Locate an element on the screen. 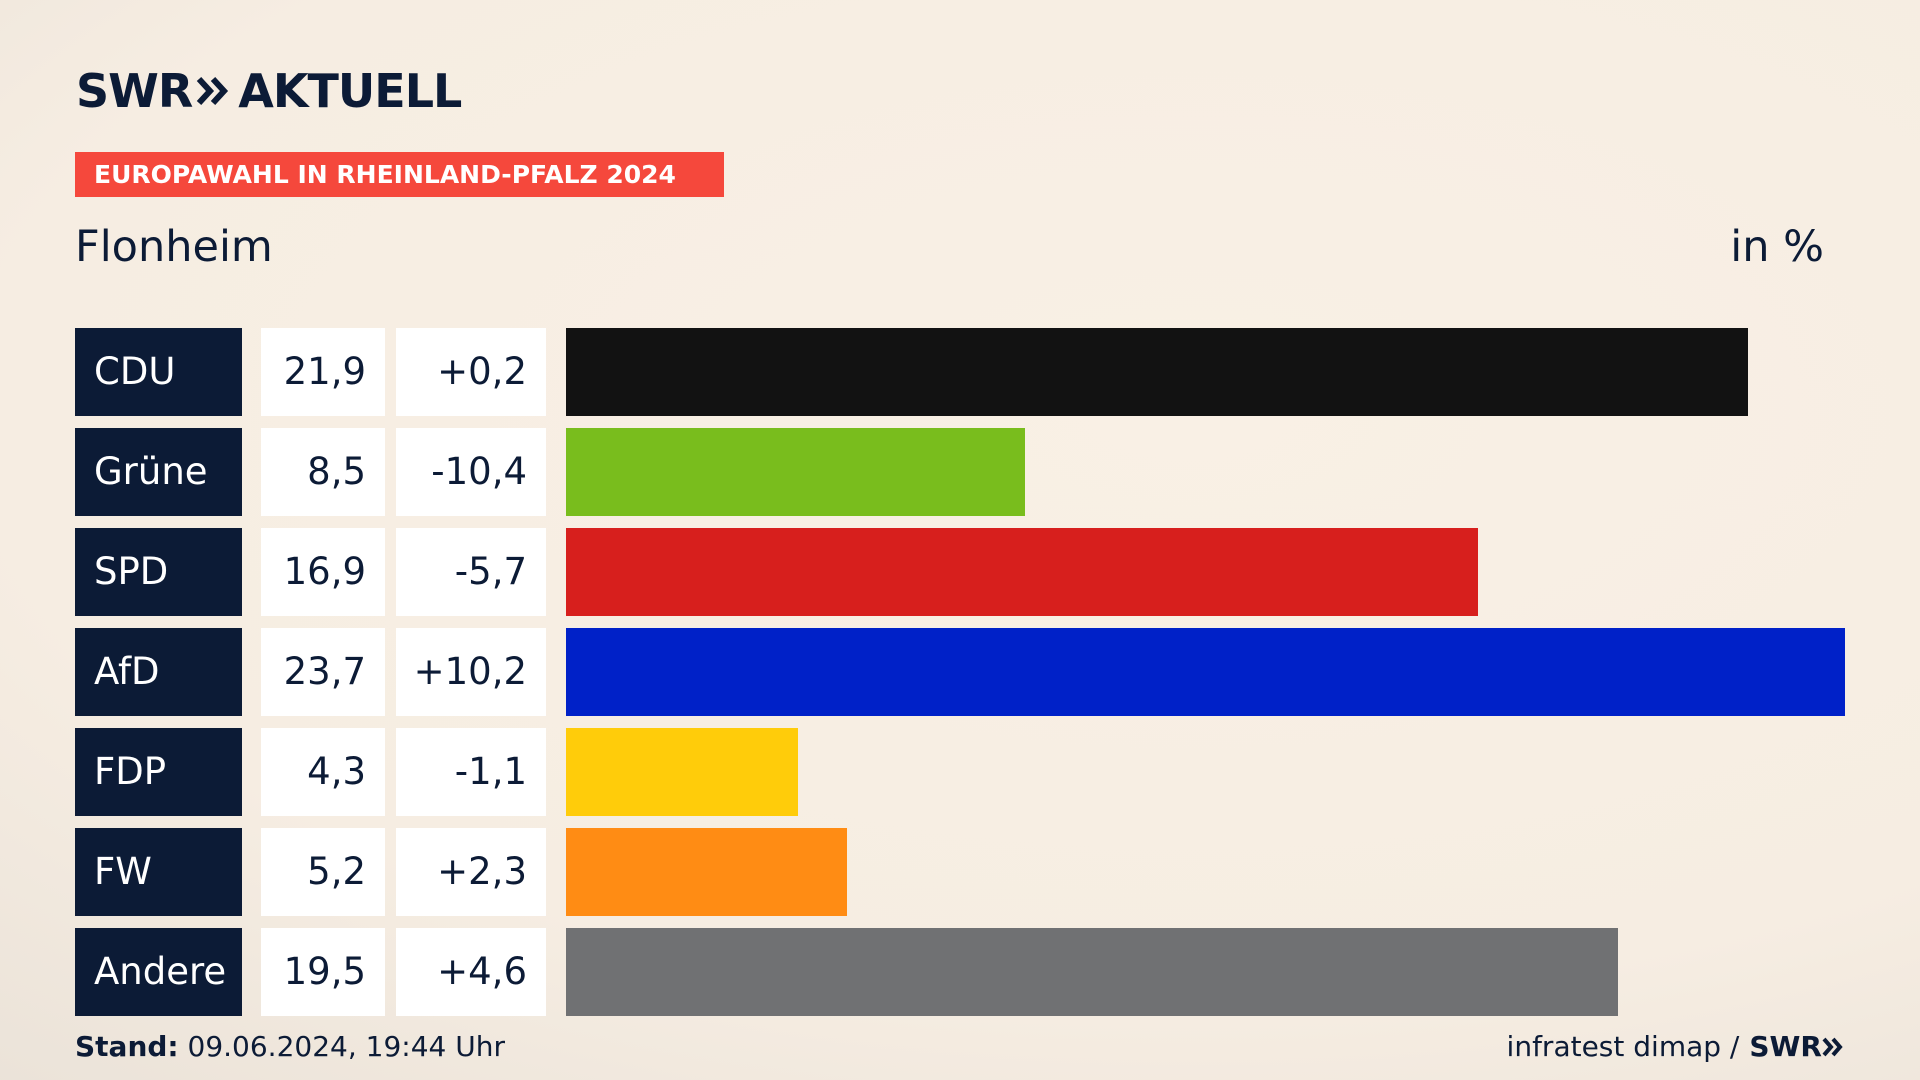 This screenshot has width=1920, height=1080. logo-swr-text: SWR is located at coordinates (134, 91).